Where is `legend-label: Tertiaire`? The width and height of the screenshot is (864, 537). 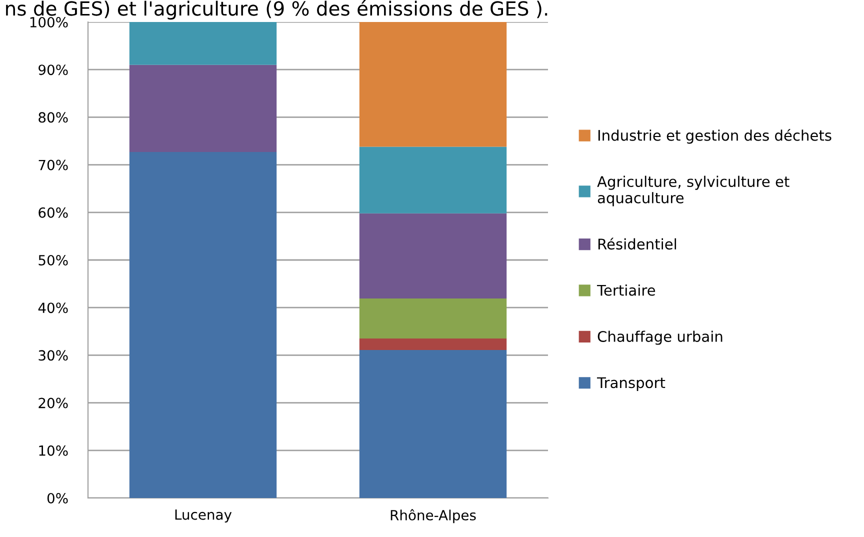 legend-label: Tertiaire is located at coordinates (626, 290).